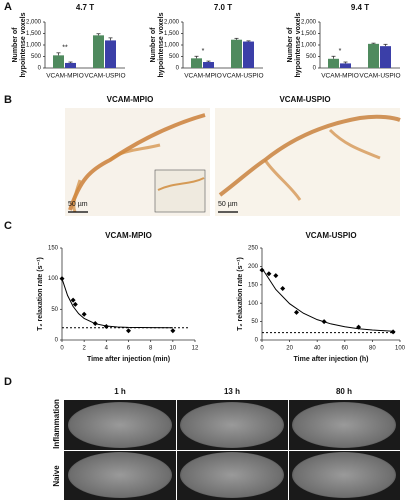  Describe the element at coordinates (8, 100) in the screenshot. I see `panel-label: B` at that location.